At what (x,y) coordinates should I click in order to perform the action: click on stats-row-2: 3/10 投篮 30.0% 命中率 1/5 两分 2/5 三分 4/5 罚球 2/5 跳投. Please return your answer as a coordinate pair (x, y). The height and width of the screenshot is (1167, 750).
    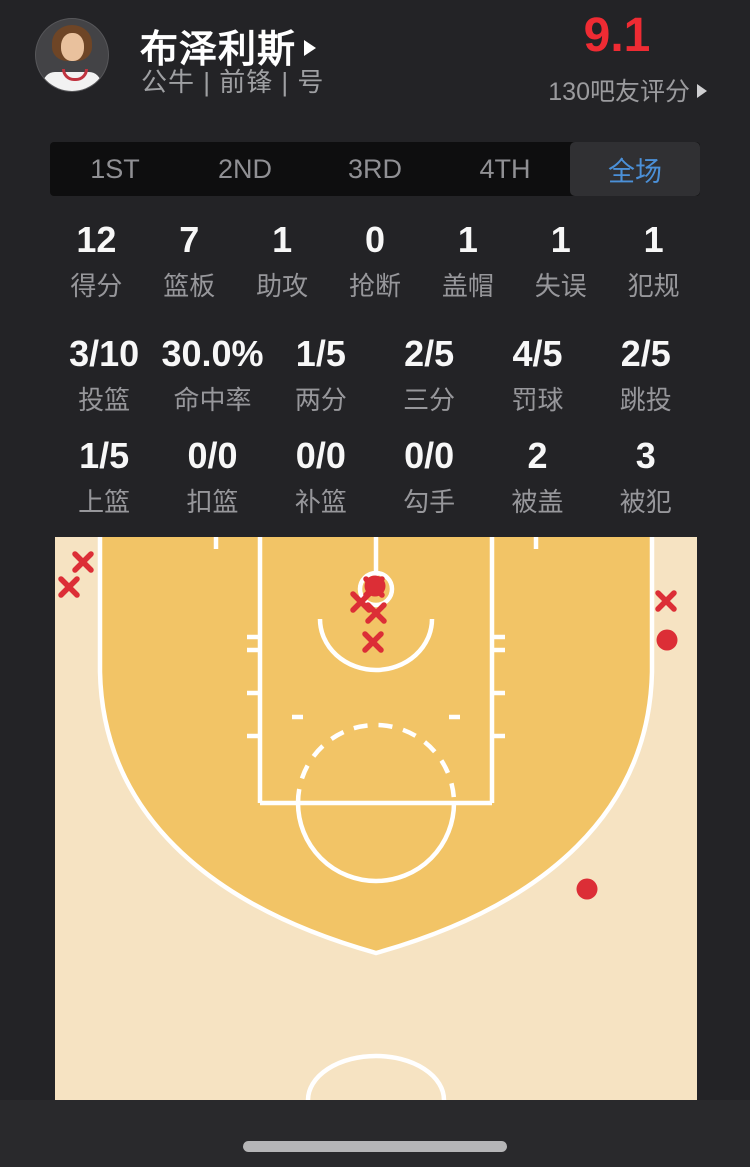
    Looking at the image, I should click on (375, 375).